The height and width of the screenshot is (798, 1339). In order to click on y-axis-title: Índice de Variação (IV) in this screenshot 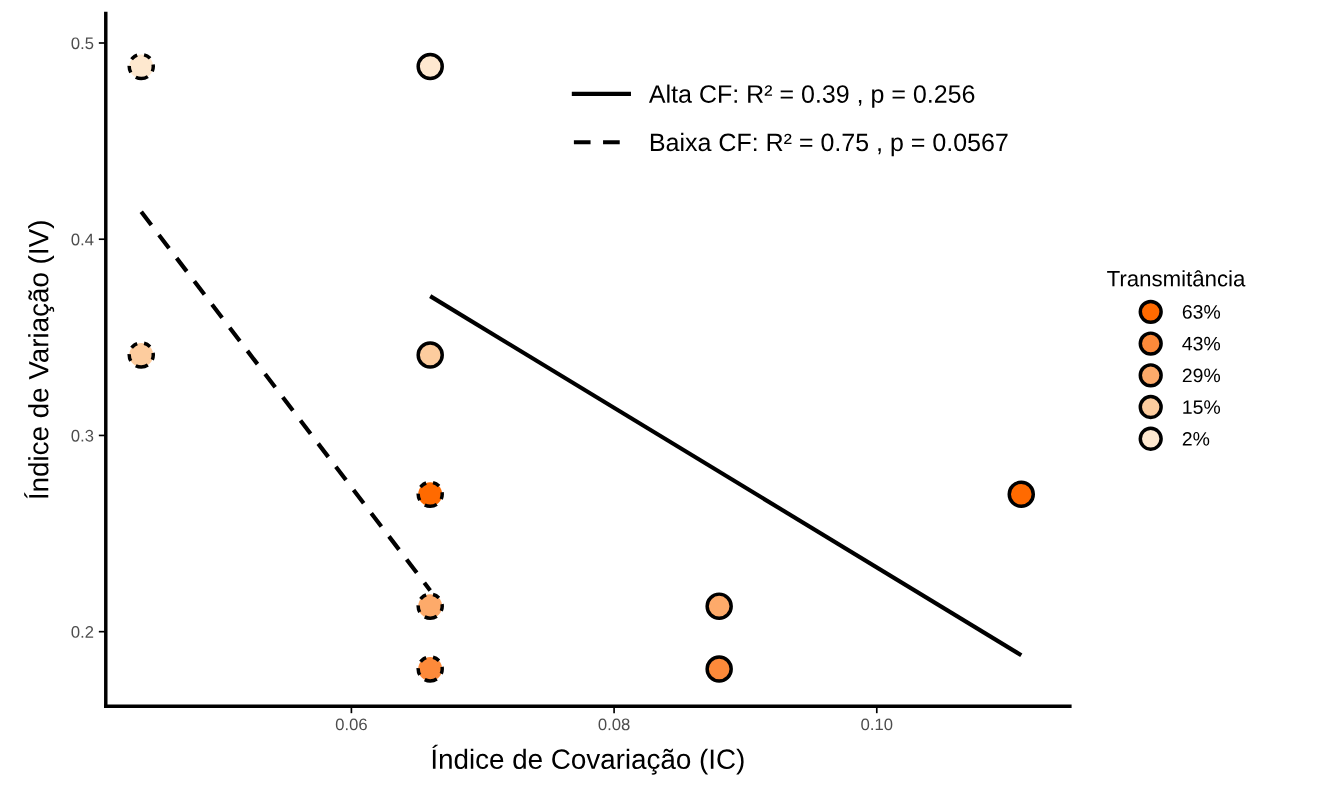, I will do `click(39, 360)`.